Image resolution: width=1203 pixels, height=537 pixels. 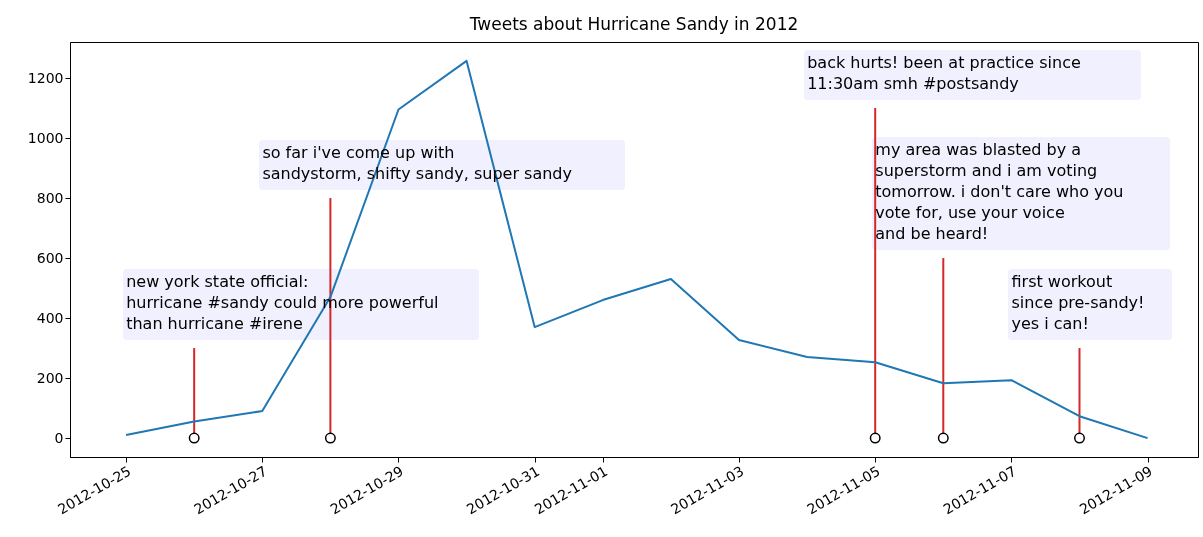 What do you see at coordinates (1078, 303) in the screenshot?
I see `annotation: first workout since pre-sandy! yes i can!` at bounding box center [1078, 303].